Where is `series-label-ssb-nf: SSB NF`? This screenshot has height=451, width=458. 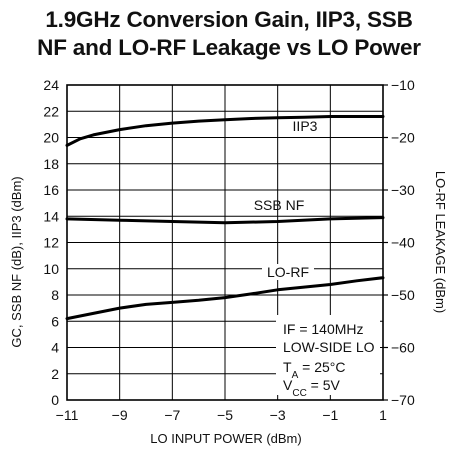
series-label-ssb-nf: SSB NF is located at coordinates (279, 205).